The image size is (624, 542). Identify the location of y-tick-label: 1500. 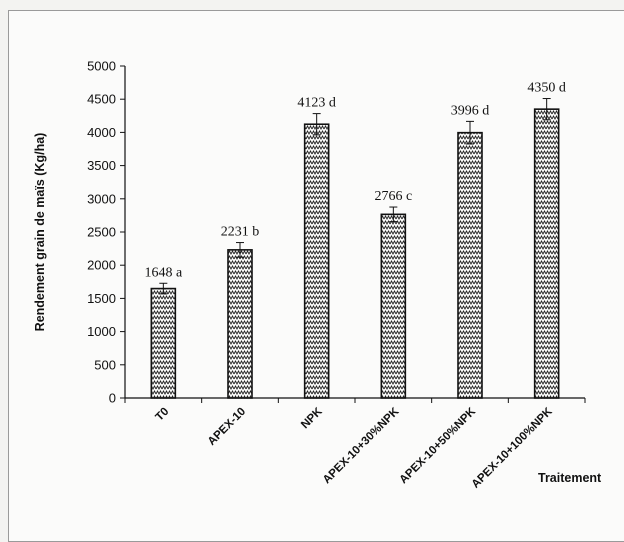
(101, 298).